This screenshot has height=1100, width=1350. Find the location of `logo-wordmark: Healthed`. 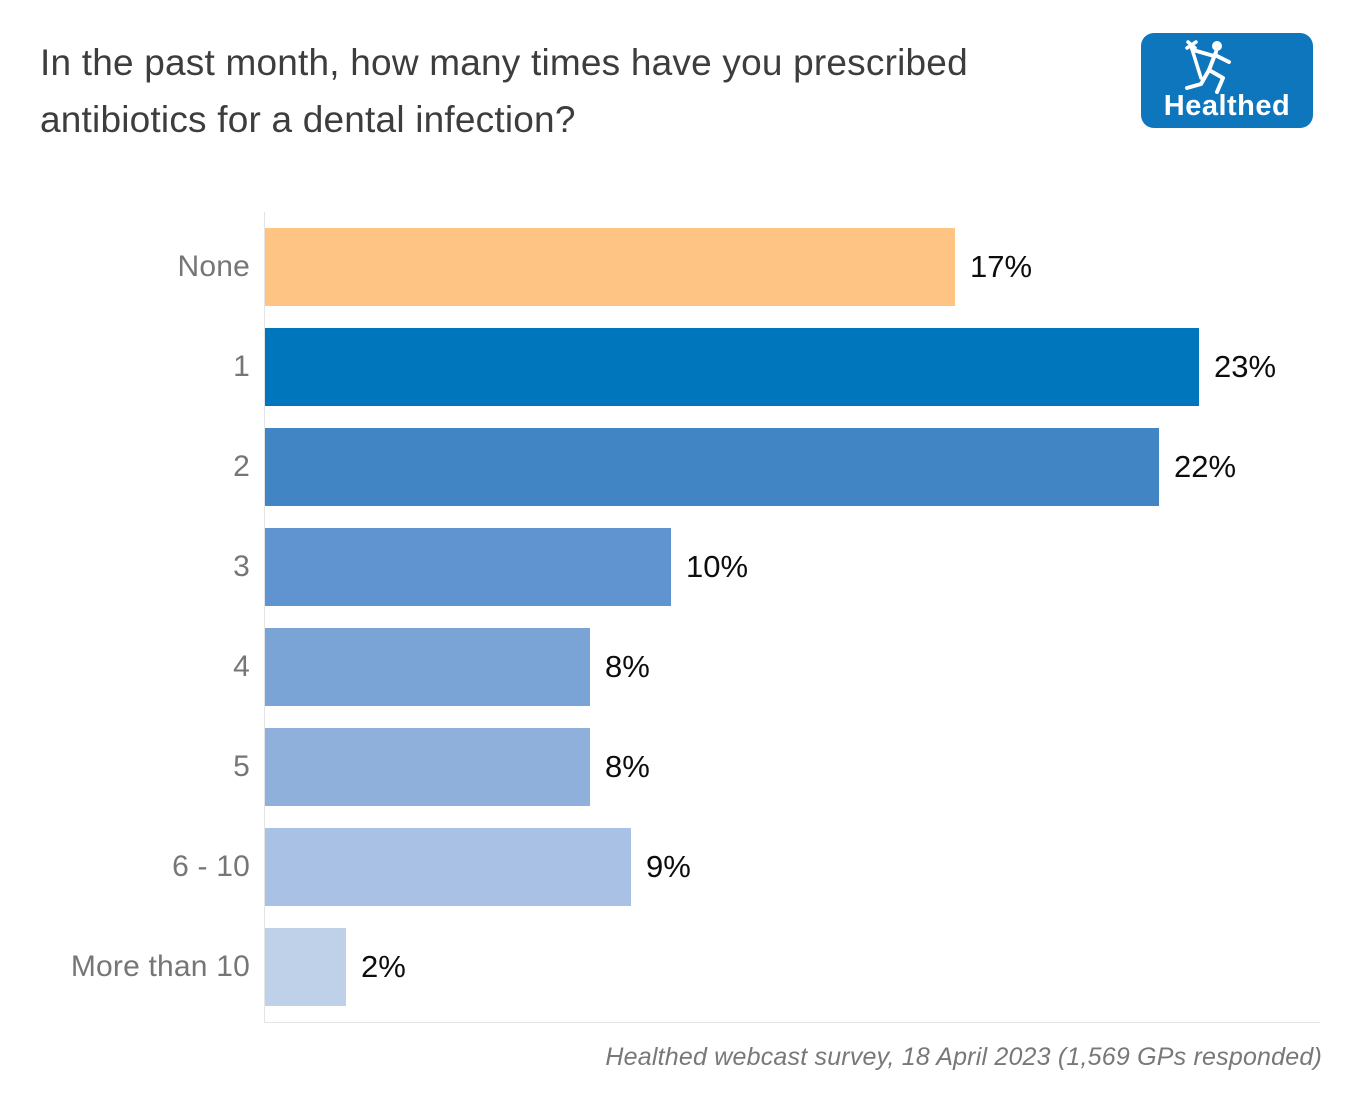

logo-wordmark: Healthed is located at coordinates (1227, 106).